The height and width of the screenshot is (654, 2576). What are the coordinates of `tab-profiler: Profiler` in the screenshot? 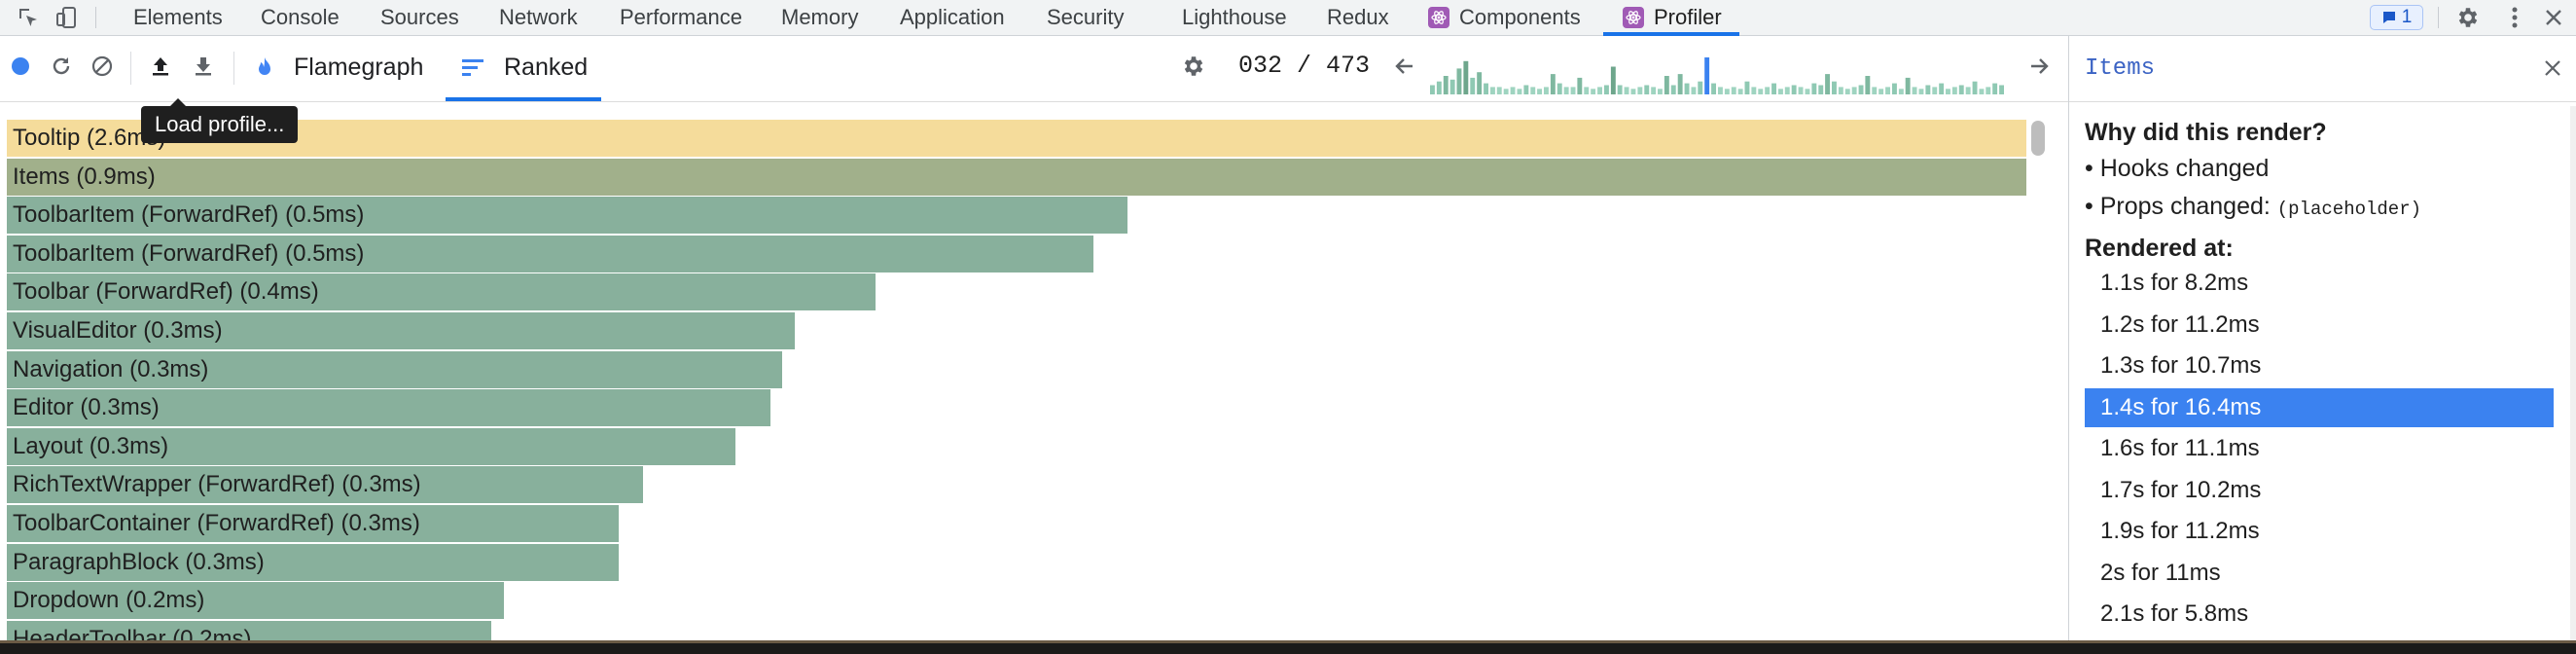 It's located at (1672, 17).